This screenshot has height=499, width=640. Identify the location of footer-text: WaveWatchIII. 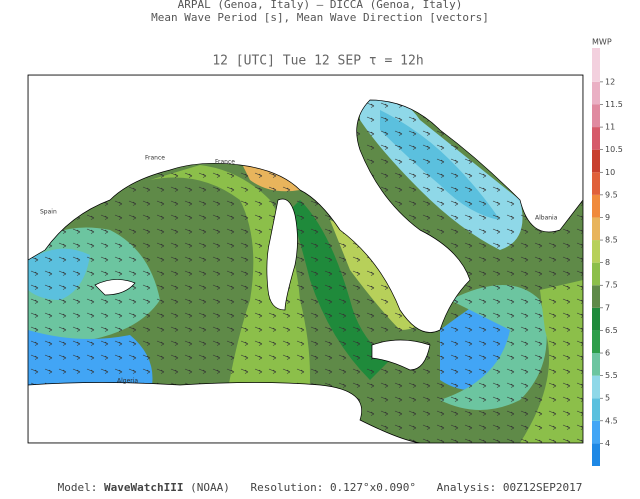
(143, 487).